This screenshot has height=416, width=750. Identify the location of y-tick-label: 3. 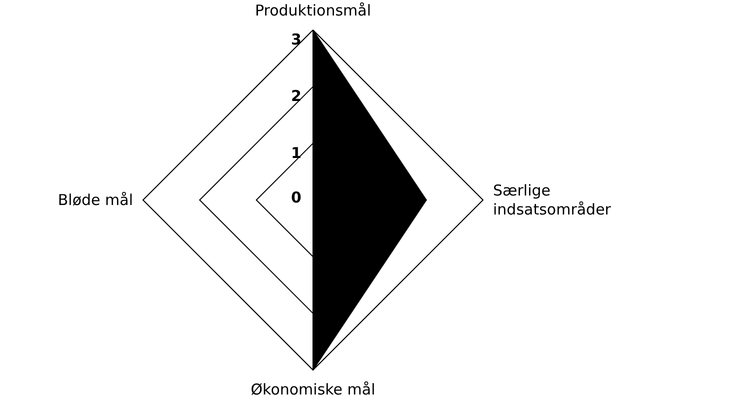
(296, 39).